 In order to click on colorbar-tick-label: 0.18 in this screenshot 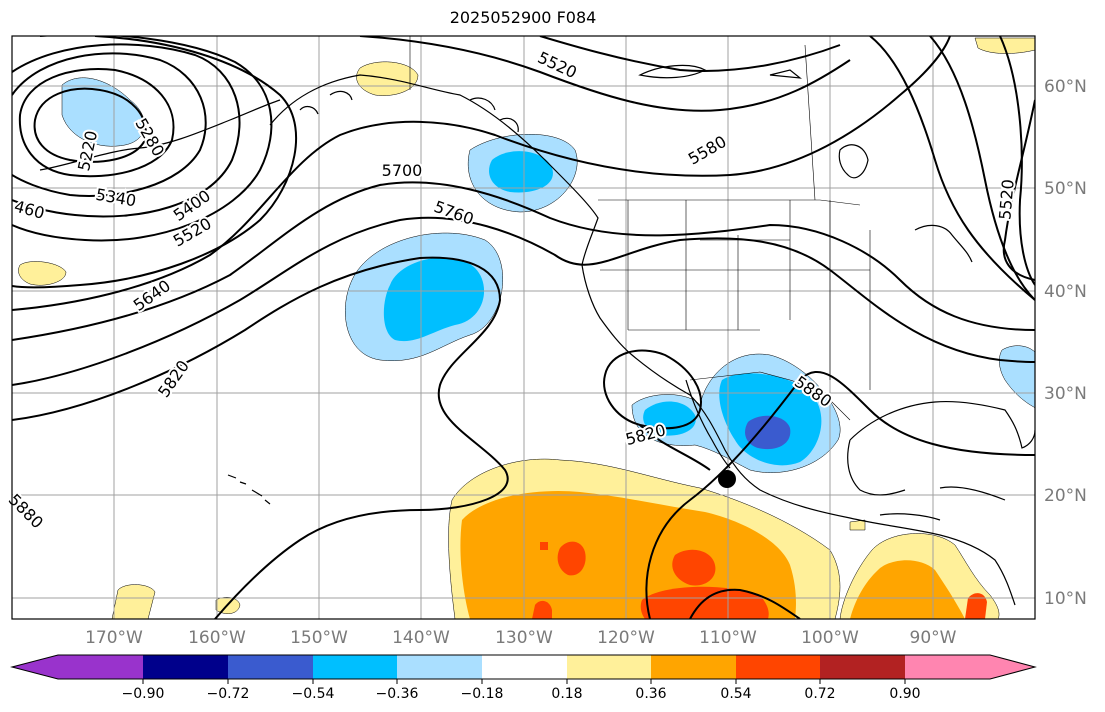, I will do `click(566, 694)`.